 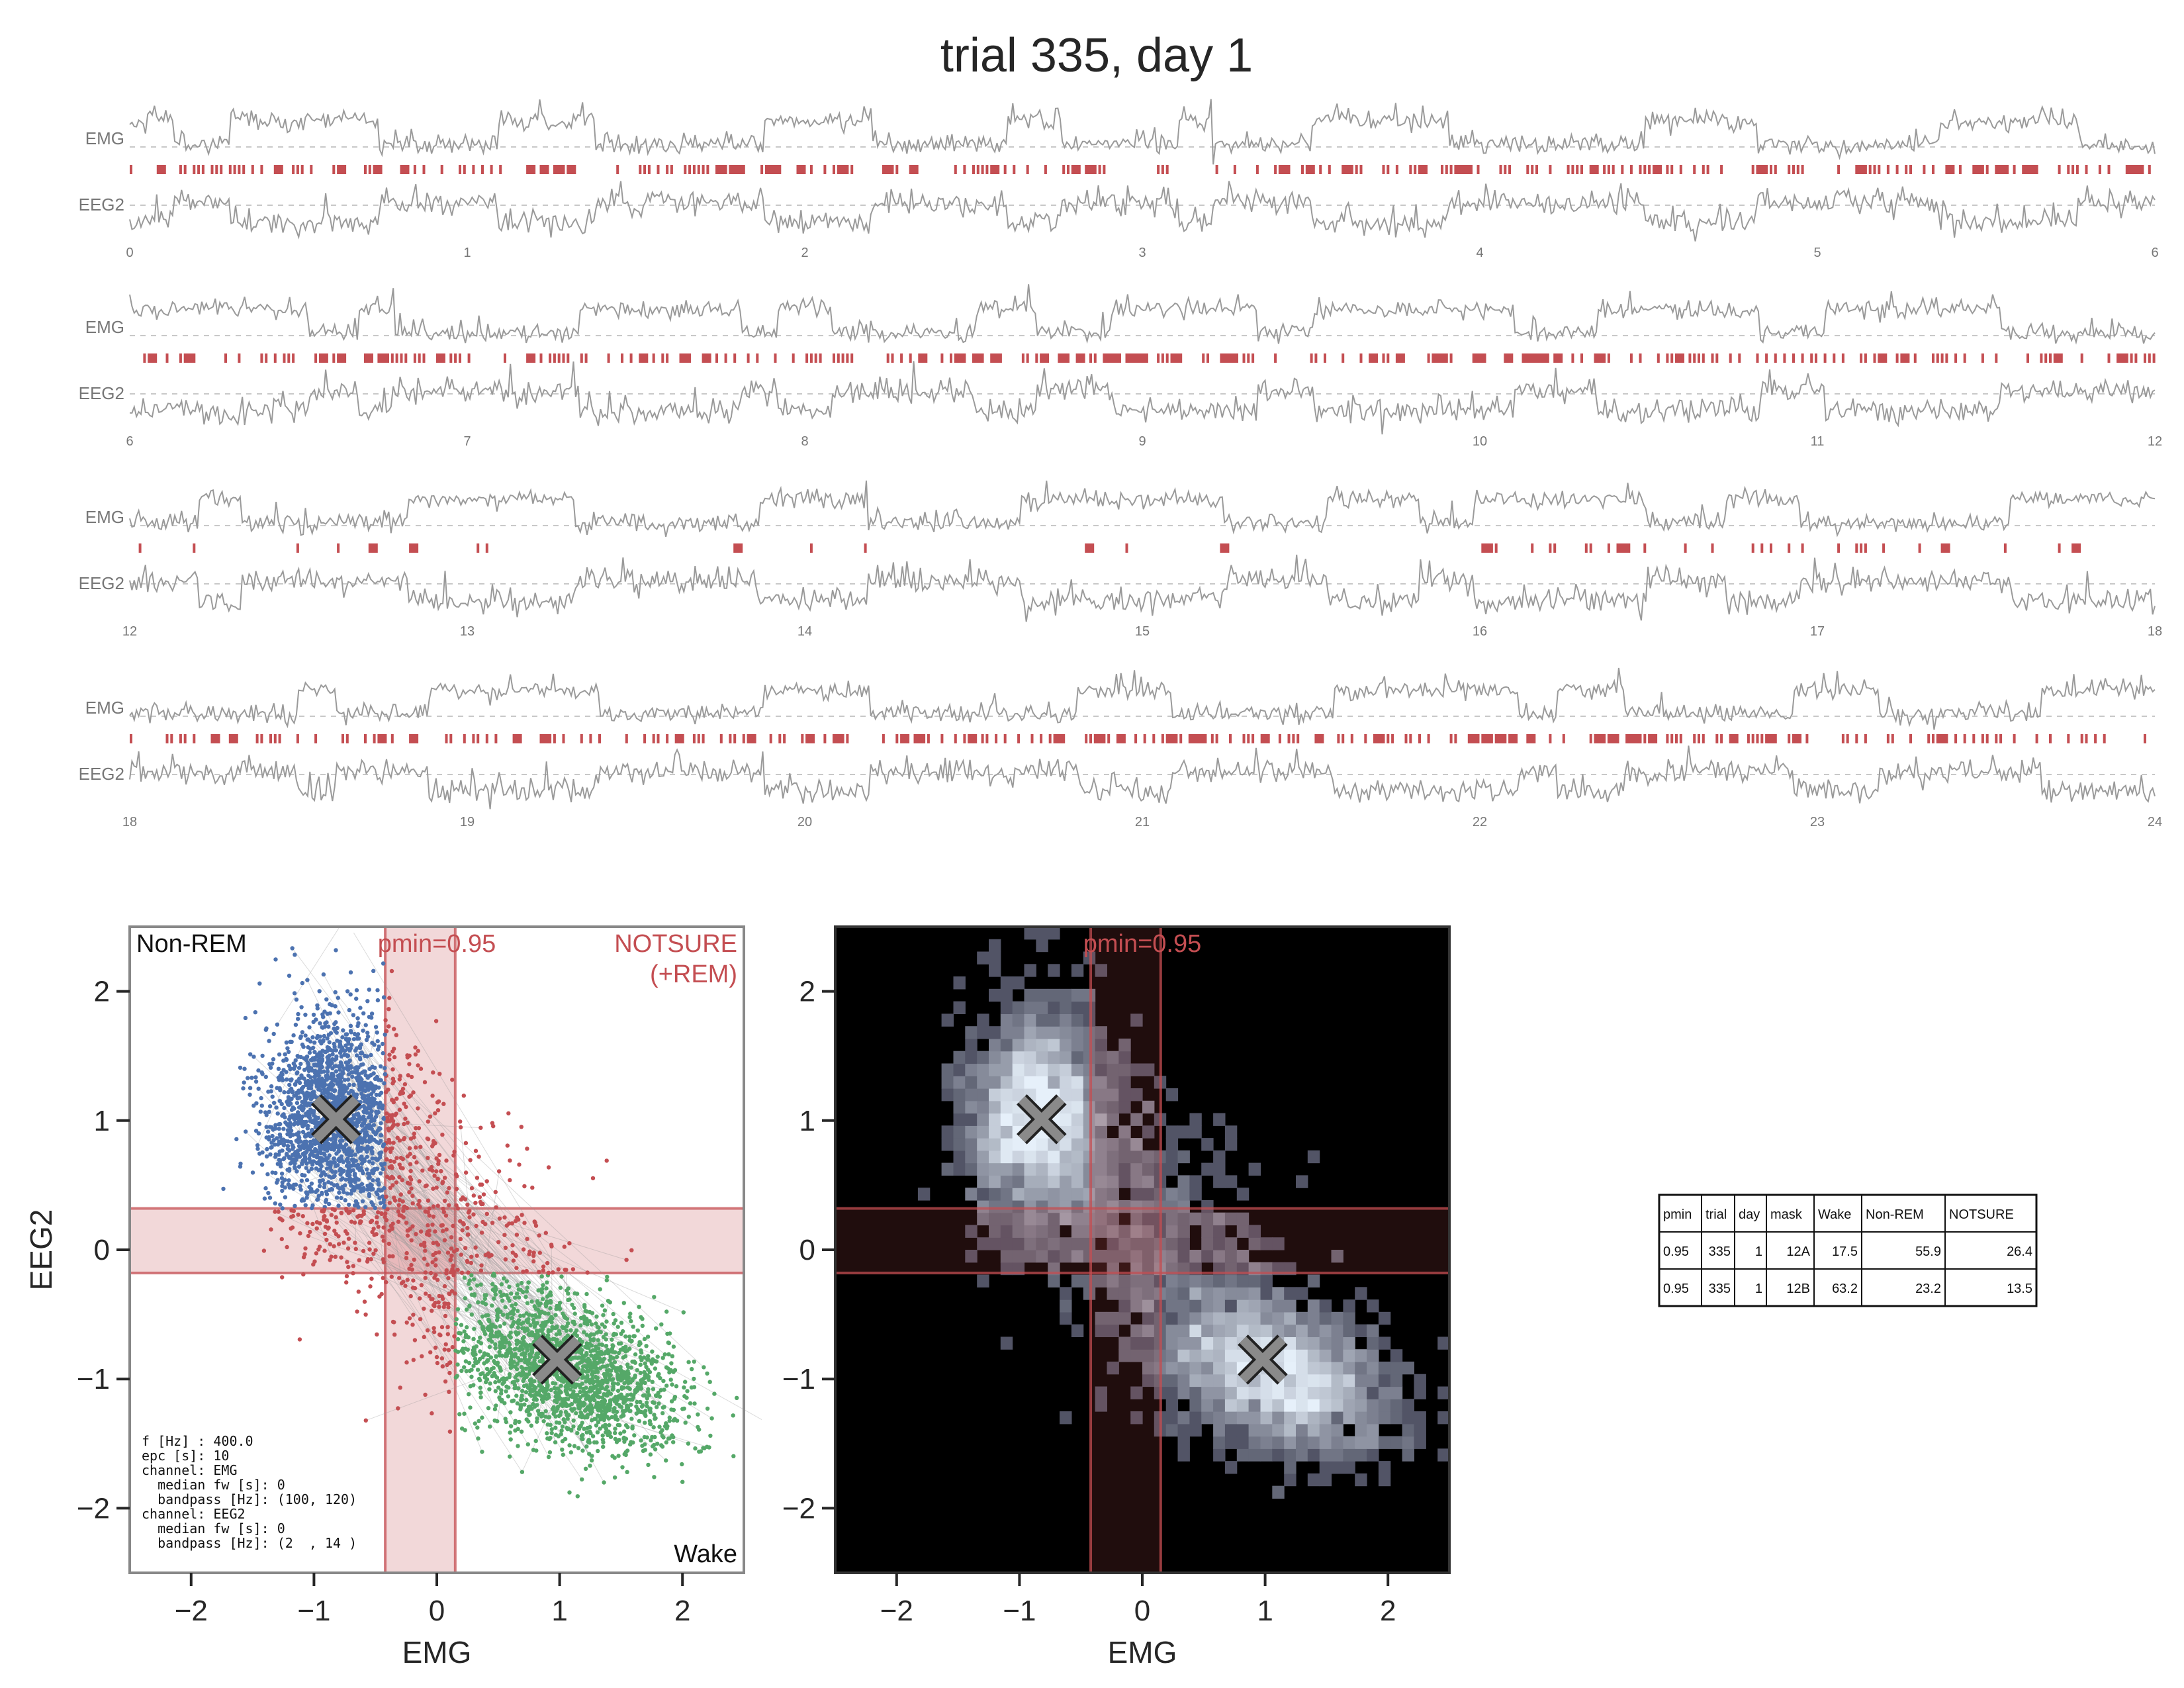 I want to click on hour-tick-label: 23, so click(x=1817, y=822).